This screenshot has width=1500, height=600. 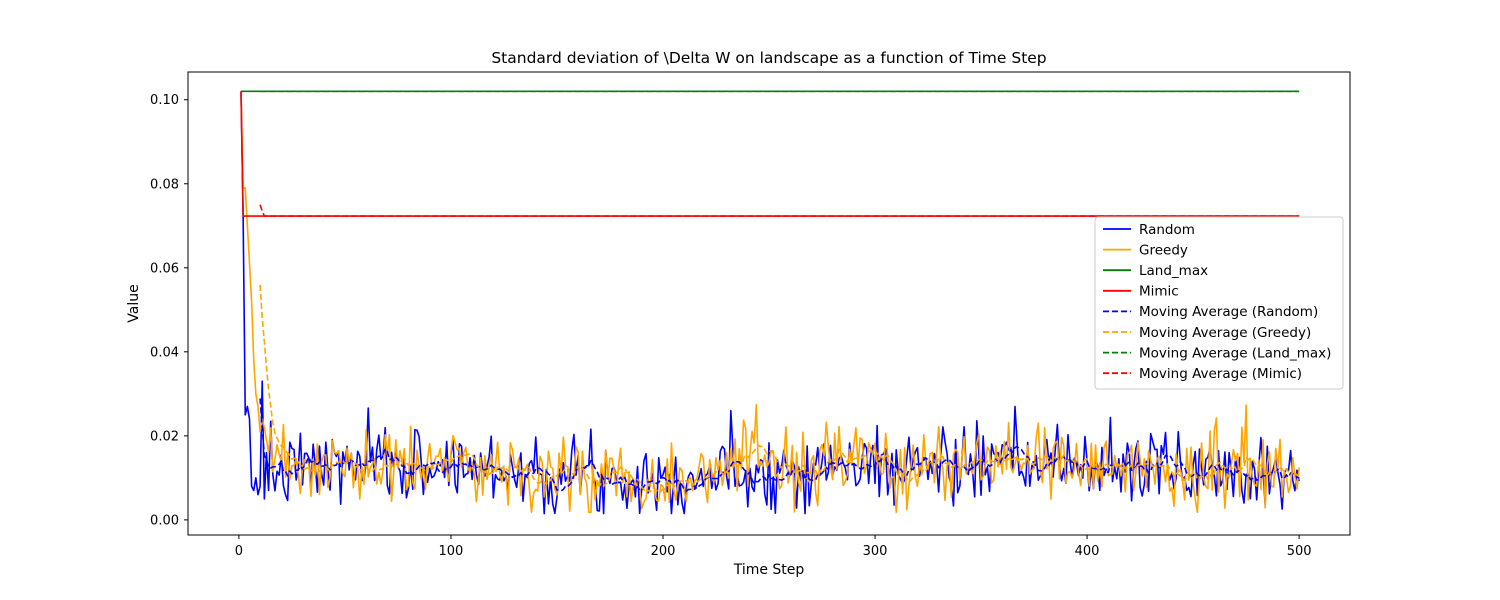 I want to click on x-tick-label: 200, so click(x=663, y=551).